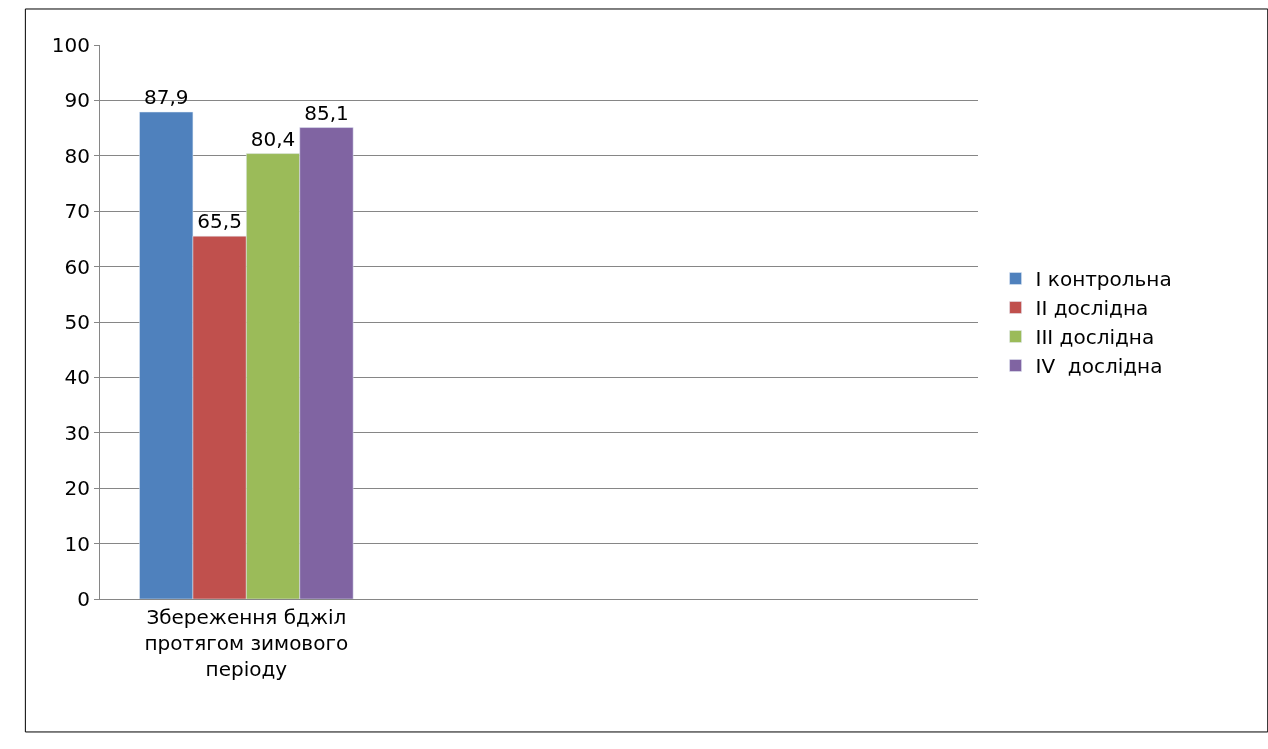 The height and width of the screenshot is (749, 1268). What do you see at coordinates (77, 432) in the screenshot?
I see `y-tick-label: 30` at bounding box center [77, 432].